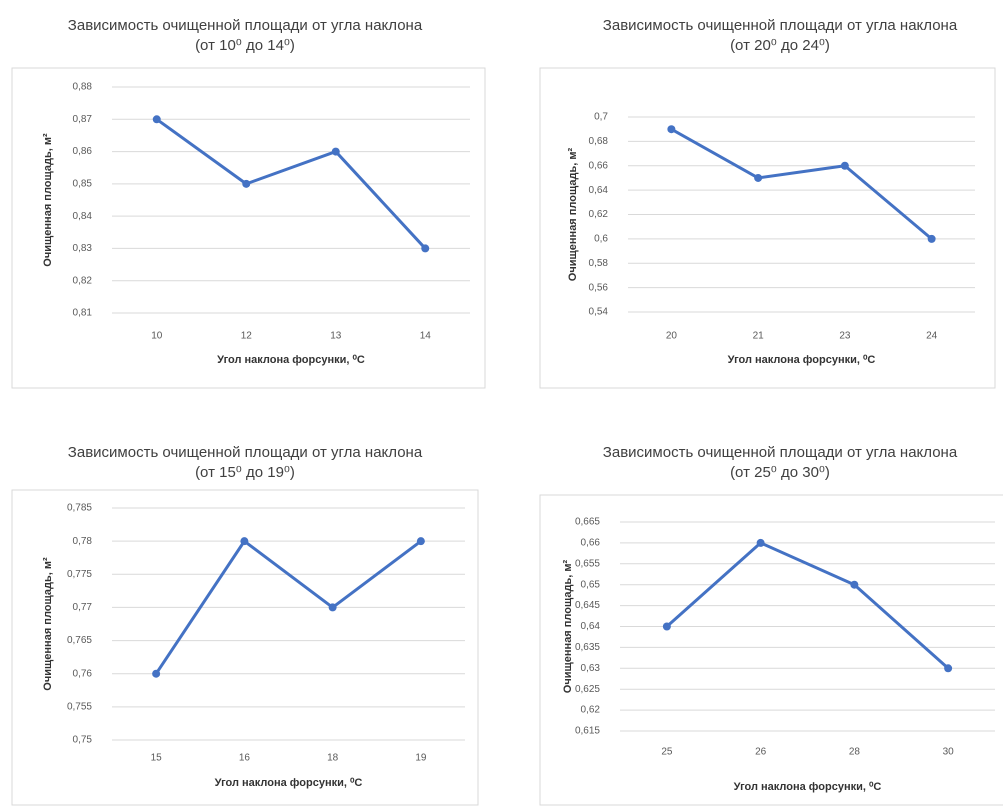  What do you see at coordinates (667, 752) in the screenshot?
I see `x-tick-label: 25` at bounding box center [667, 752].